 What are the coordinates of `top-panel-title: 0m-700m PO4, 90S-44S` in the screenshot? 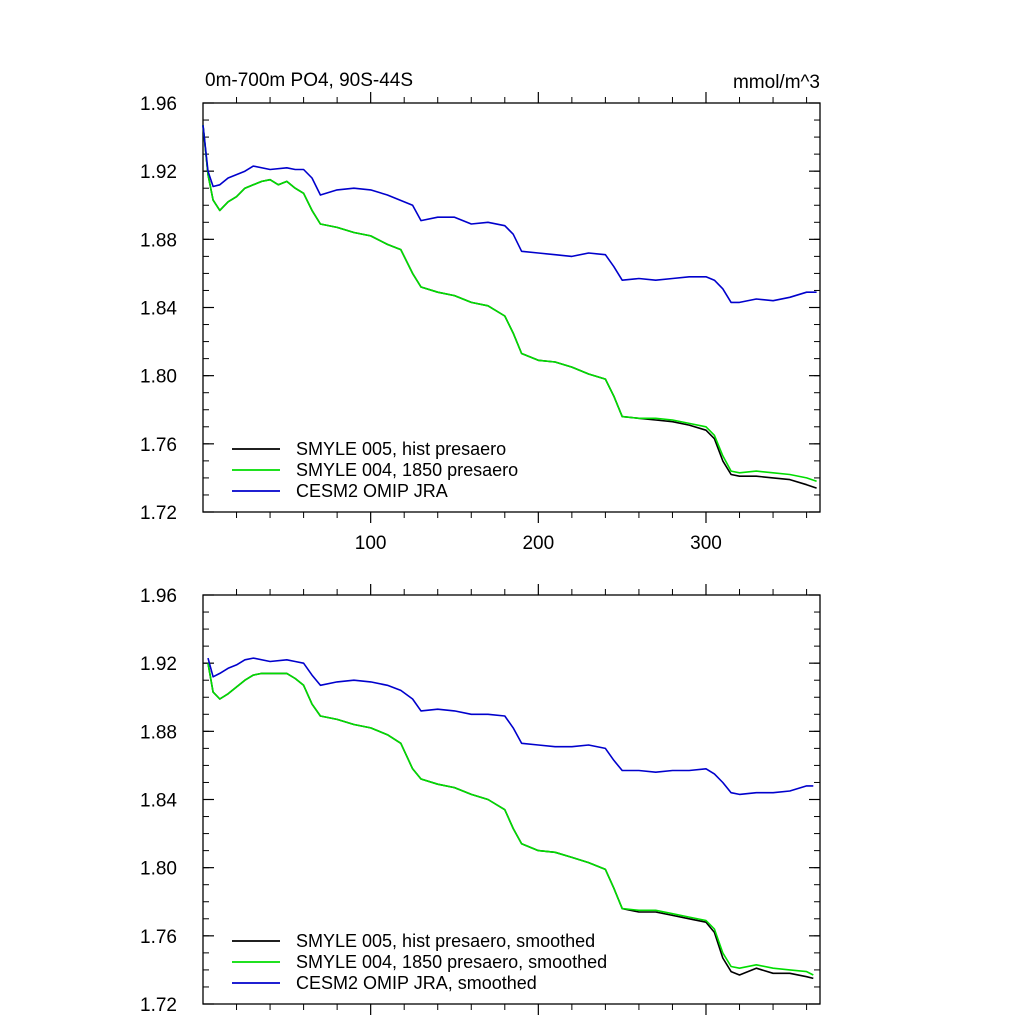 It's located at (309, 80).